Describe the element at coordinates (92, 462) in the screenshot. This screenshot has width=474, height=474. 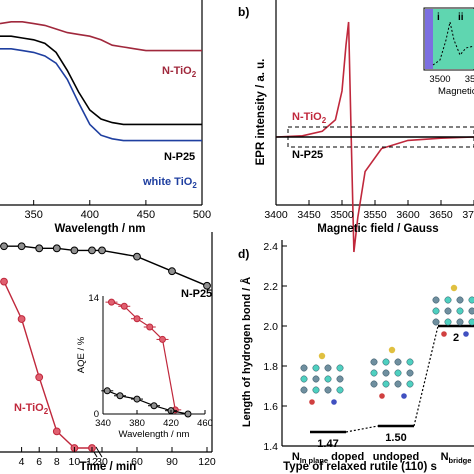
I see `panel-c-x-tick-label: 12` at that location.